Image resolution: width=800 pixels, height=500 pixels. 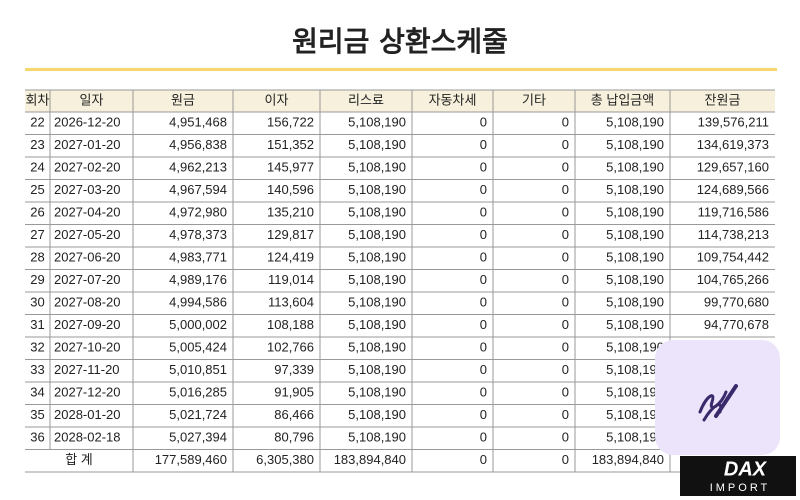 I want to click on cell: 97,339, so click(x=294, y=369).